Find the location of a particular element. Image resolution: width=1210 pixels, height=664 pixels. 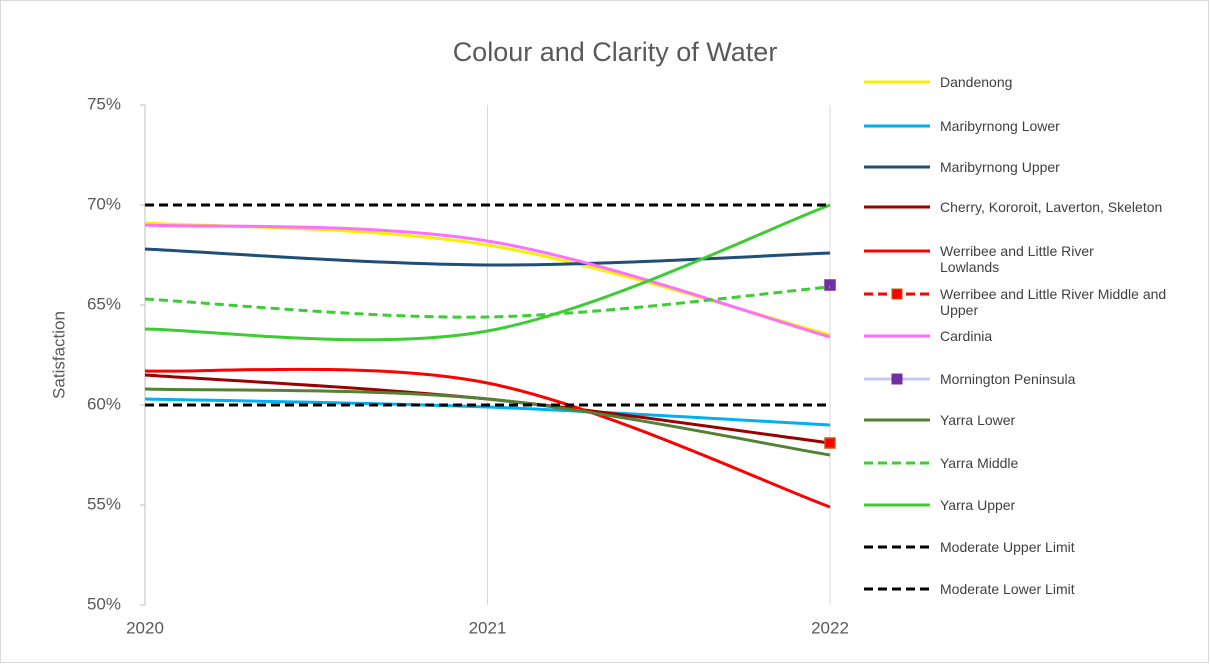

legend-entry: Moderate Upper Limit is located at coordinates (1000, 547).